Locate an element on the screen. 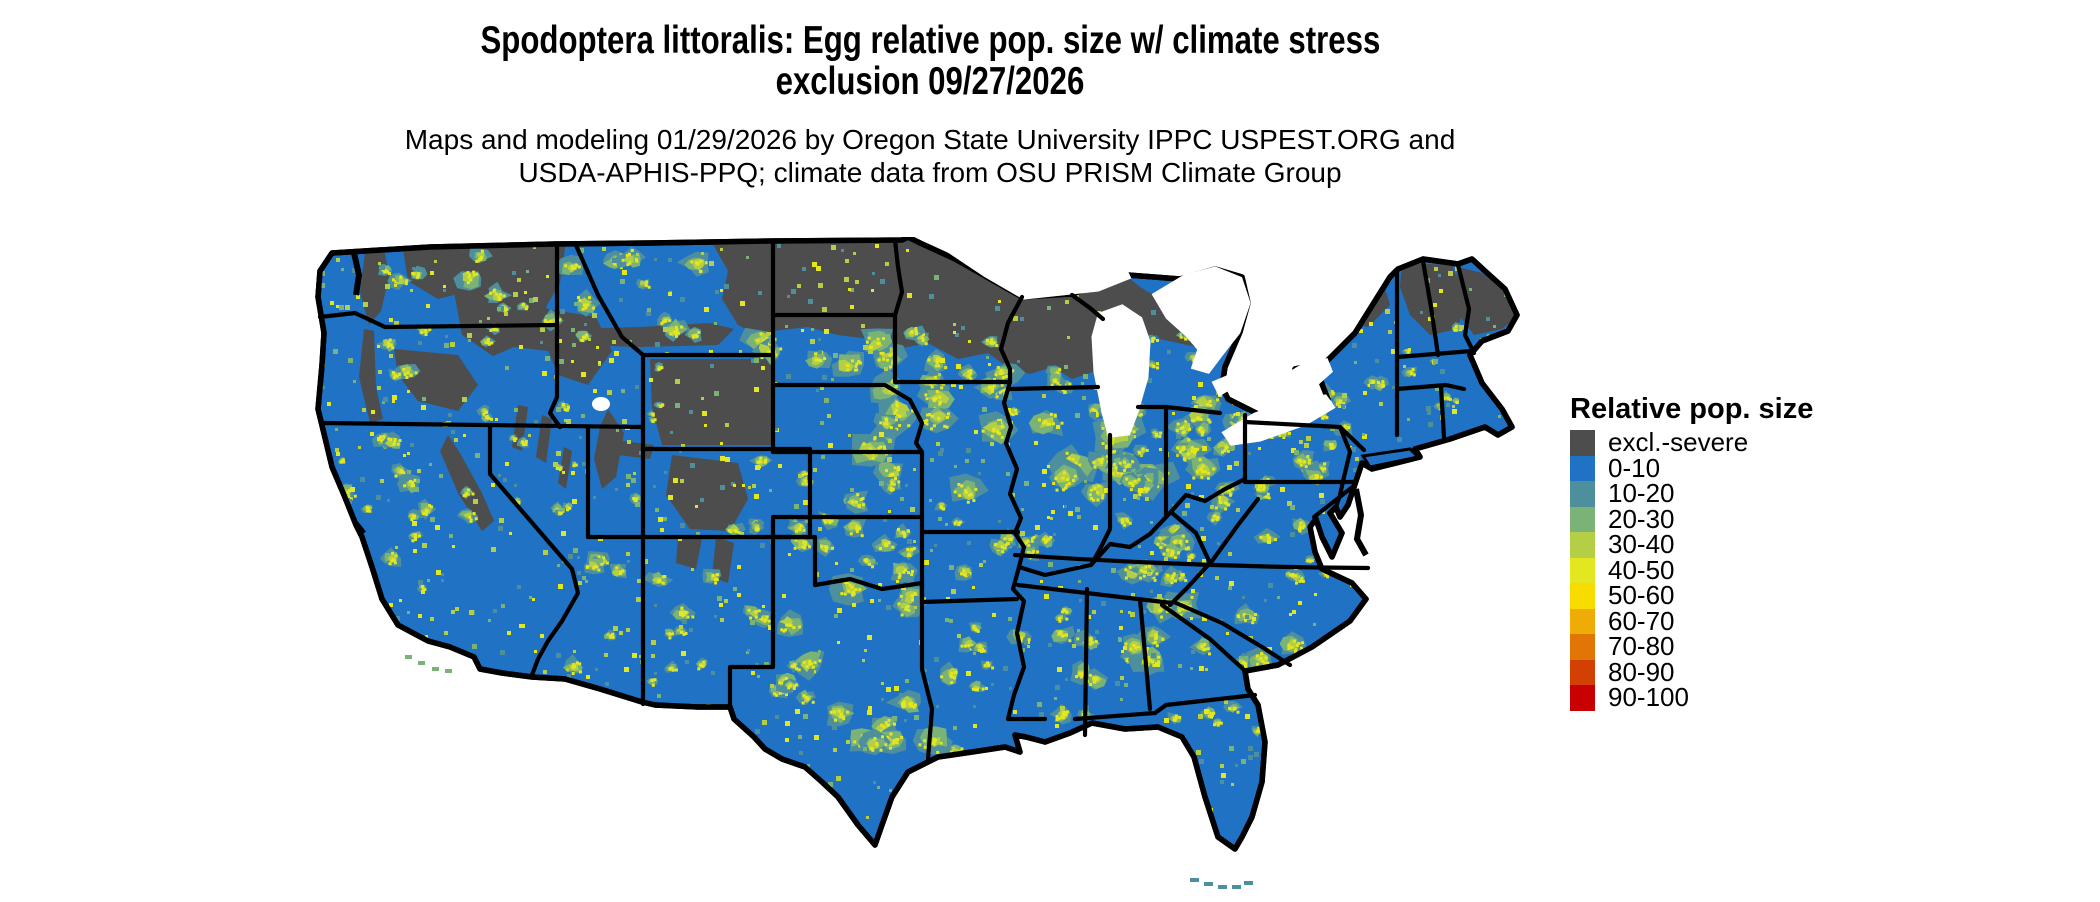 The width and height of the screenshot is (2100, 902). great-salt-lake is located at coordinates (601, 404).